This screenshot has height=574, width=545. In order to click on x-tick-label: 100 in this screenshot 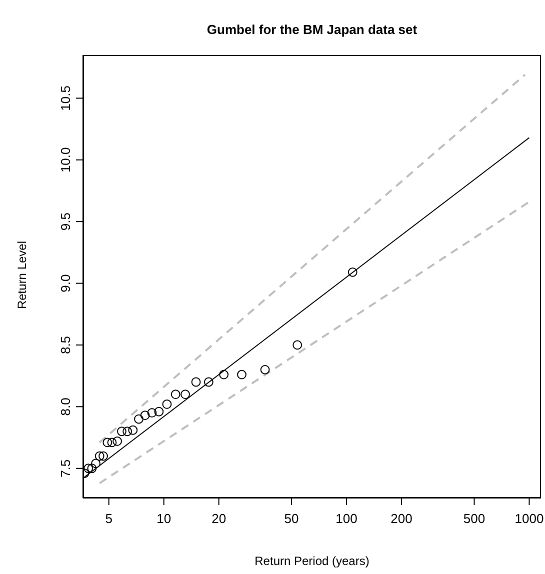, I will do `click(347, 518)`.